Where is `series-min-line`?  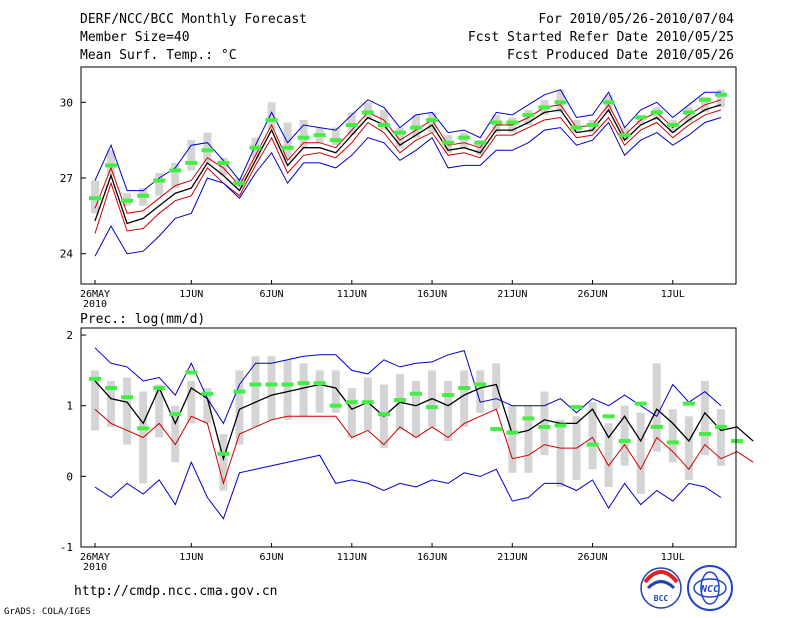
series-min-line is located at coordinates (408, 487).